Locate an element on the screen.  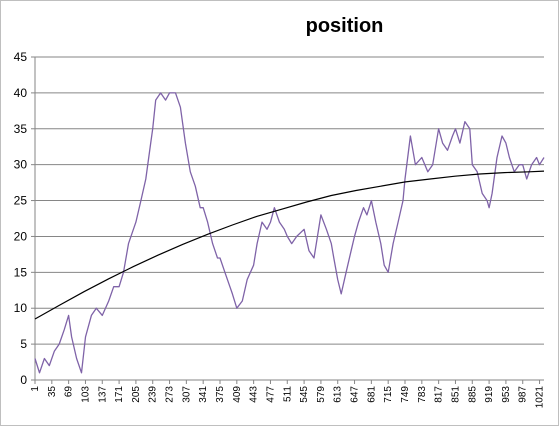
x-tick-label: 783 is located at coordinates (422, 394).